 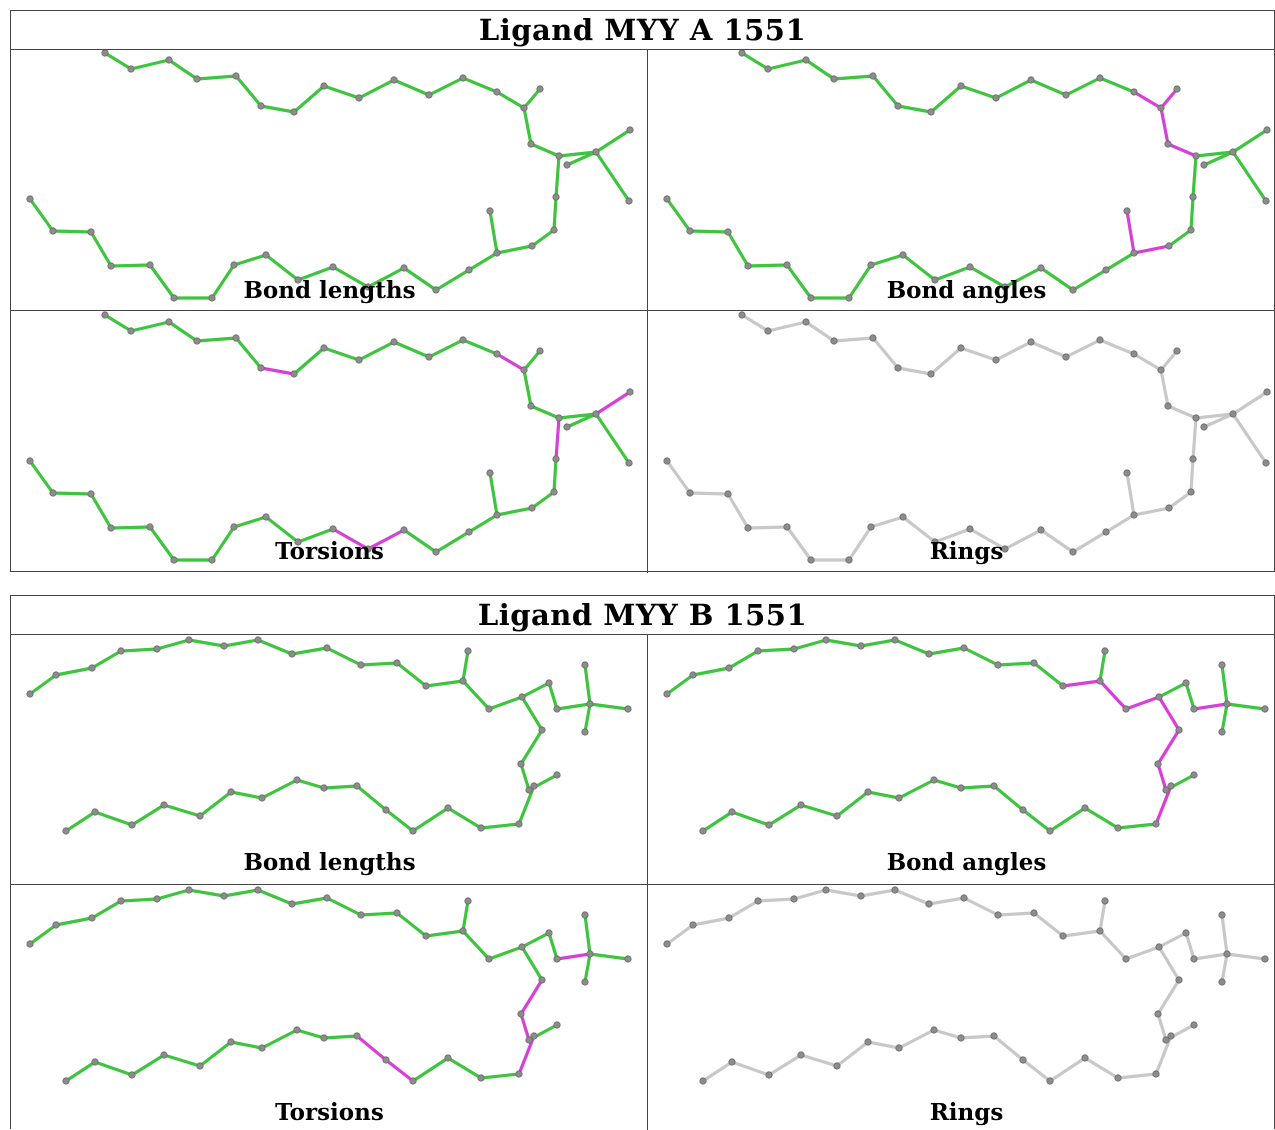 What do you see at coordinates (961, 180) in the screenshot?
I see `panel-bond-angles: Bond angles` at bounding box center [961, 180].